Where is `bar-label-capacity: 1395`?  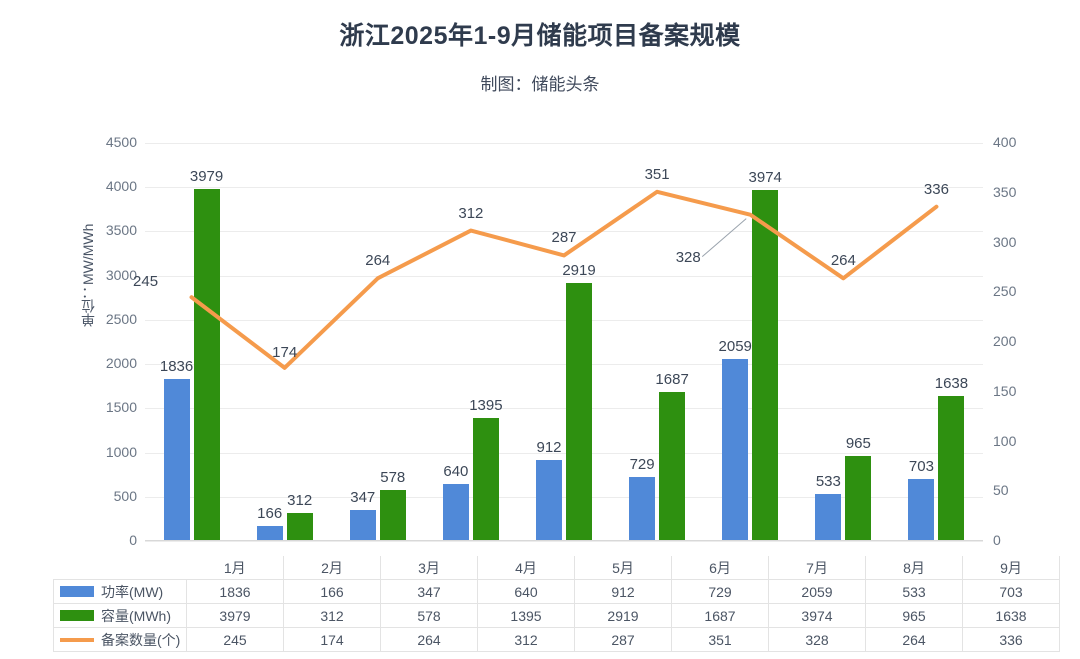 bar-label-capacity: 1395 is located at coordinates (486, 405).